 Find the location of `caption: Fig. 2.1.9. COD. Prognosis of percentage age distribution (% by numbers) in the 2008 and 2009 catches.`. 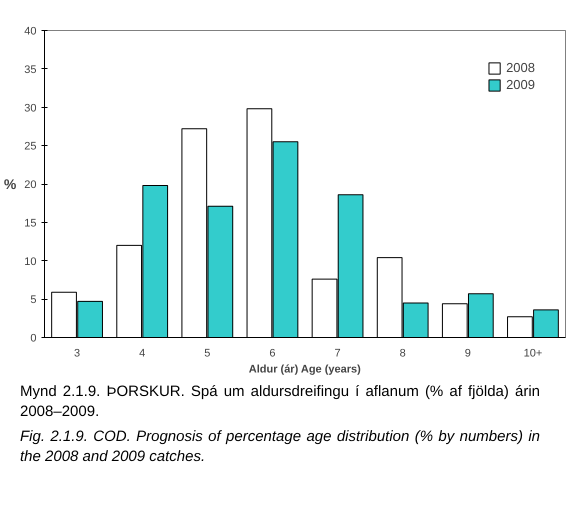

caption: Fig. 2.1.9. COD. Prognosis of percentage age distribution (% by numbers) in the 2008 and 2009 catches. is located at coordinates (280, 446).